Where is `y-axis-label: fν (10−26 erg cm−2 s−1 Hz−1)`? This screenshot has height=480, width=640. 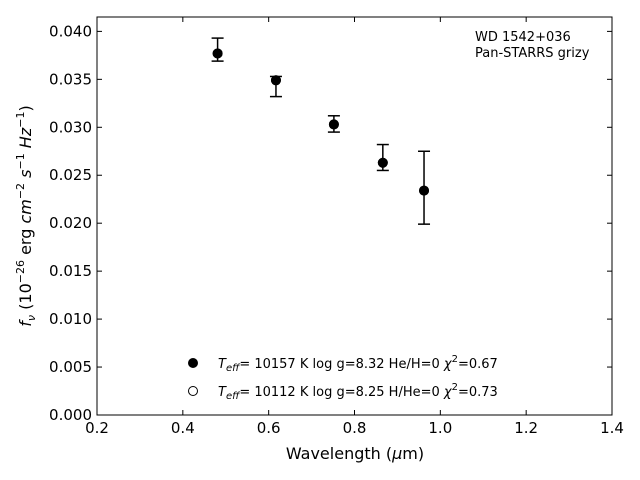
y-axis-label: fν (10−26 erg cm−2 s−1 Hz−1) is located at coordinates (26, 215).